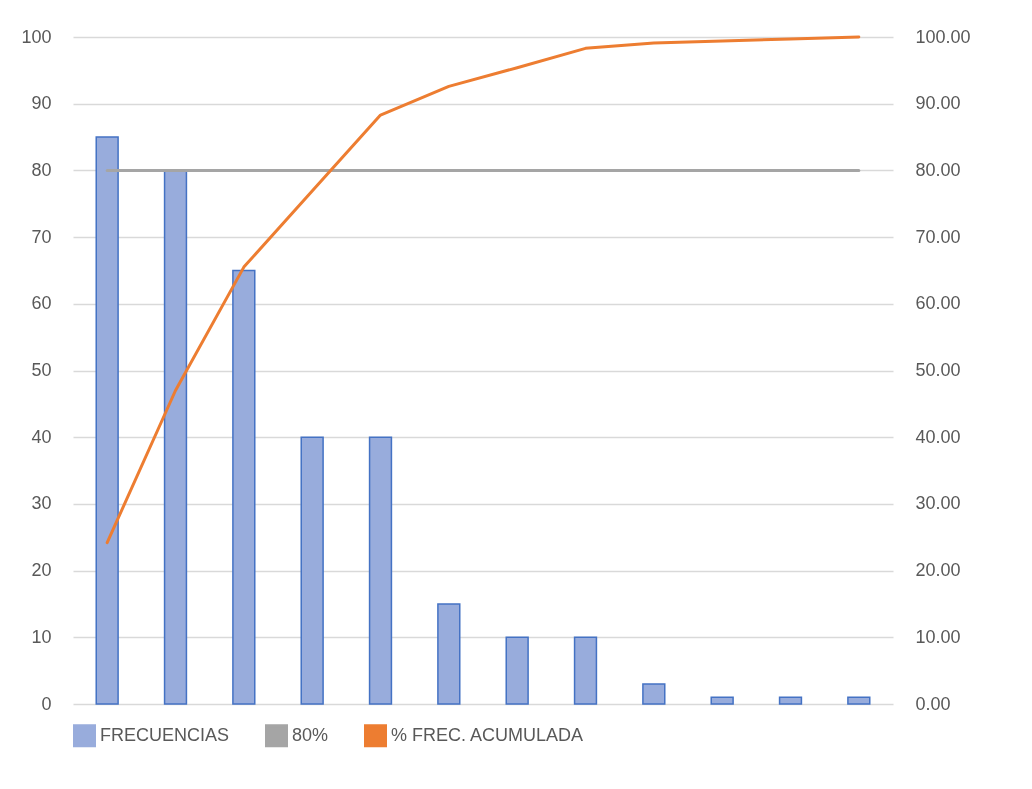  I want to click on y2-tick-label: 100.00, so click(943, 36).